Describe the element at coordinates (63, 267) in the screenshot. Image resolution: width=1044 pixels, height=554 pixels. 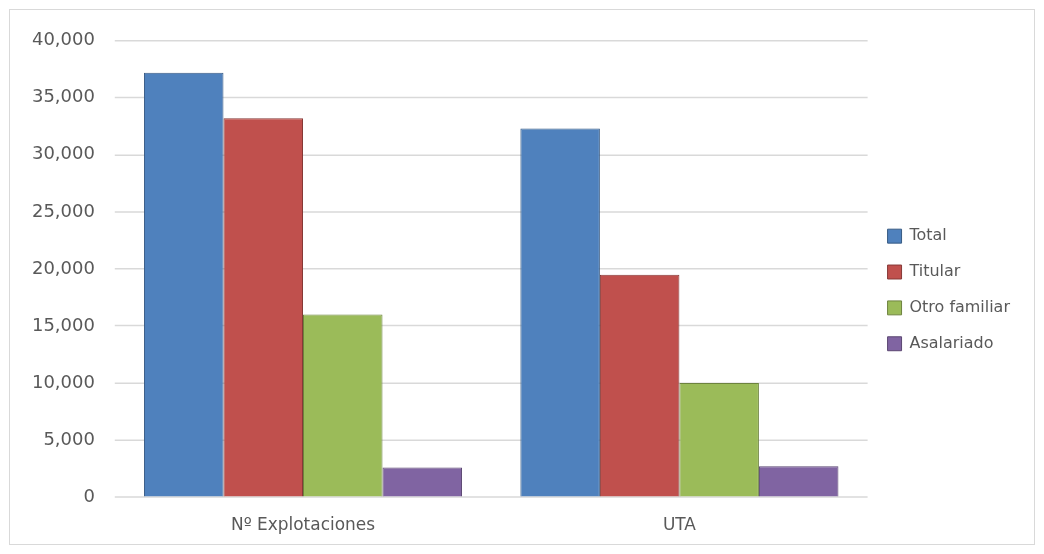
I see `y-tick-label: 20,000` at that location.